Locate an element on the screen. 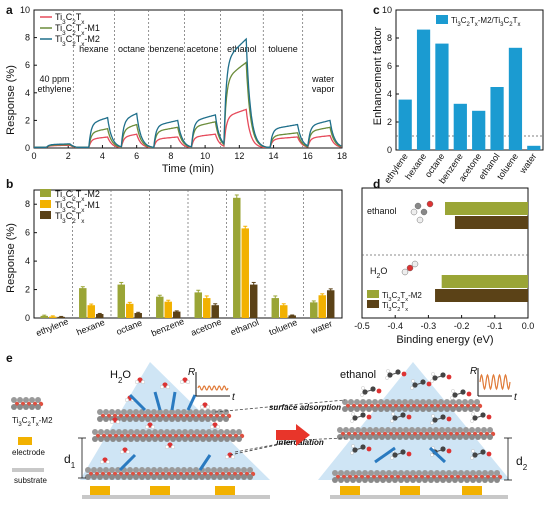 The width and height of the screenshot is (550, 510). left-substrate is located at coordinates (176, 497).